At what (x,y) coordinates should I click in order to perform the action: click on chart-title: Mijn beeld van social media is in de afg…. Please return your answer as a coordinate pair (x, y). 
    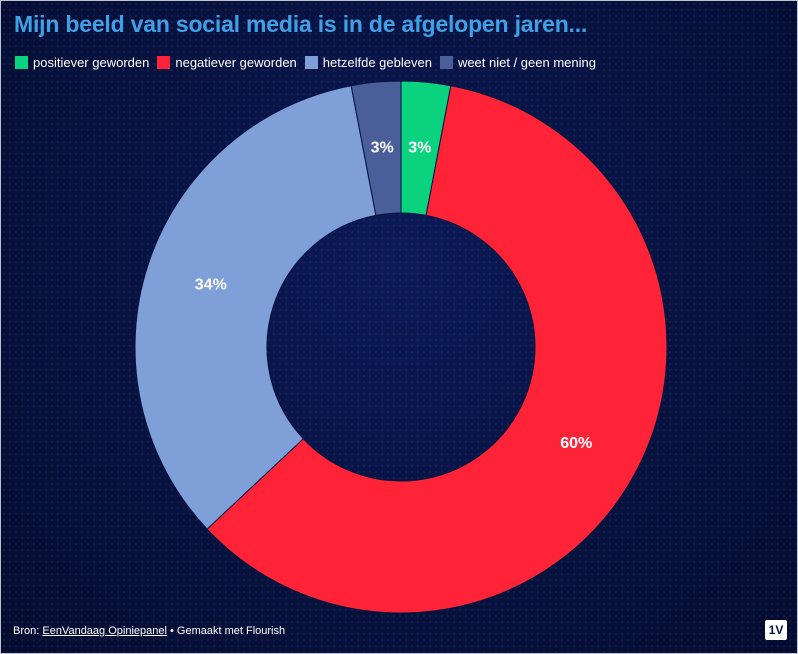
    Looking at the image, I should click on (301, 24).